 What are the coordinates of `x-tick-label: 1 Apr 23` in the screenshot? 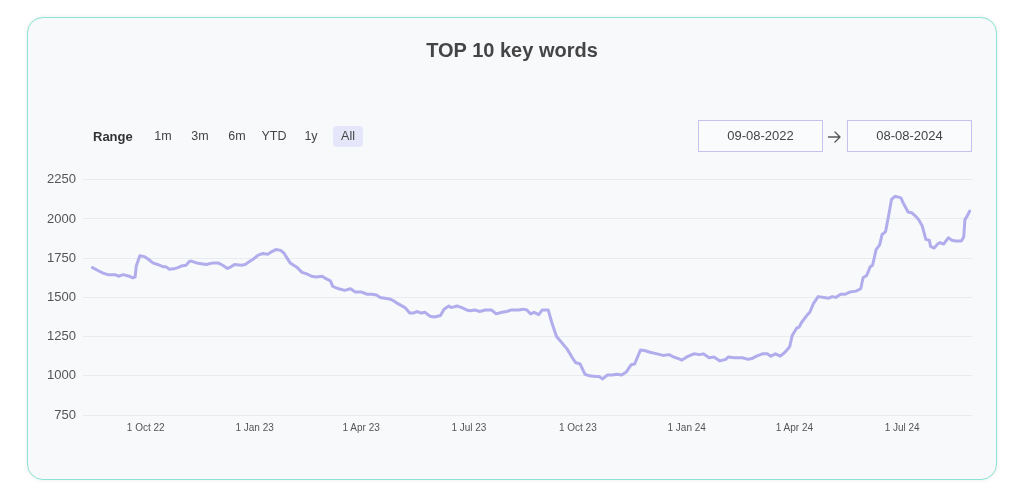 It's located at (361, 427).